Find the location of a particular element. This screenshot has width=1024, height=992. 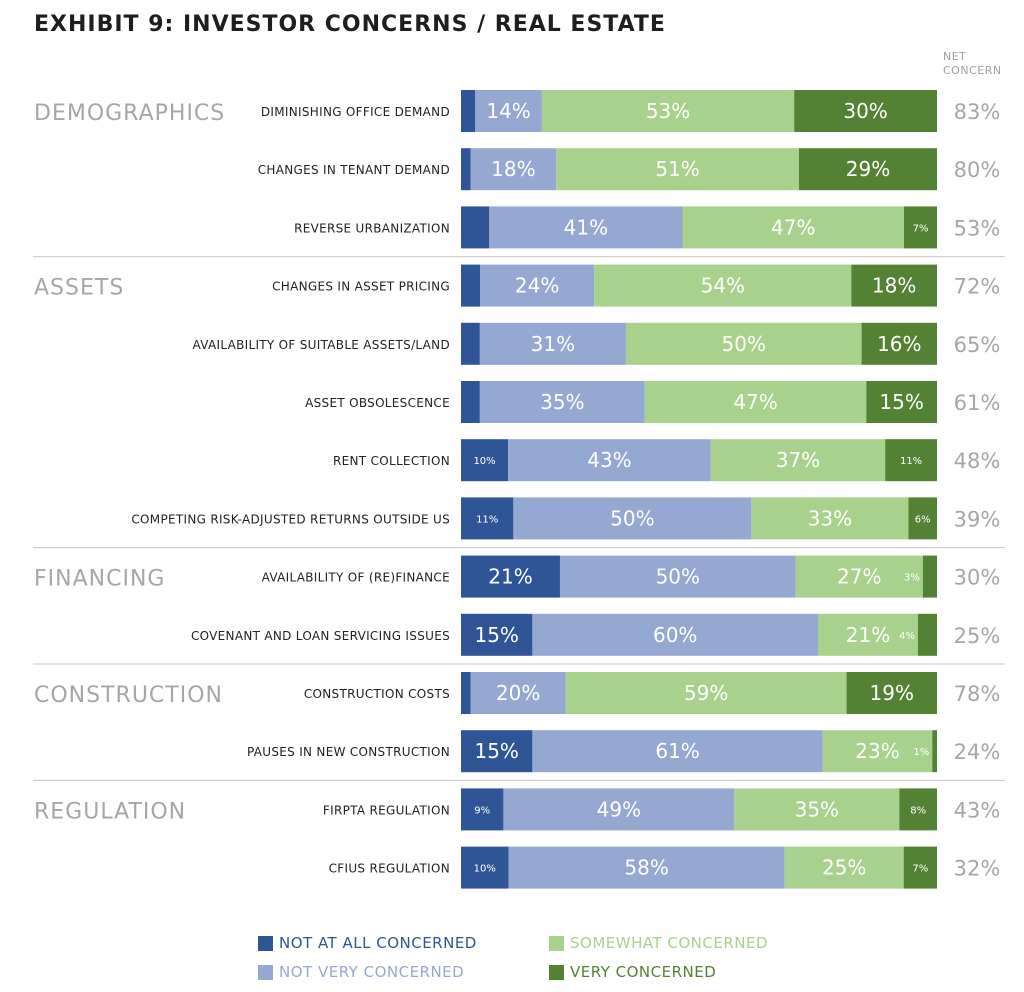

net-concern-value: 48% is located at coordinates (977, 461).